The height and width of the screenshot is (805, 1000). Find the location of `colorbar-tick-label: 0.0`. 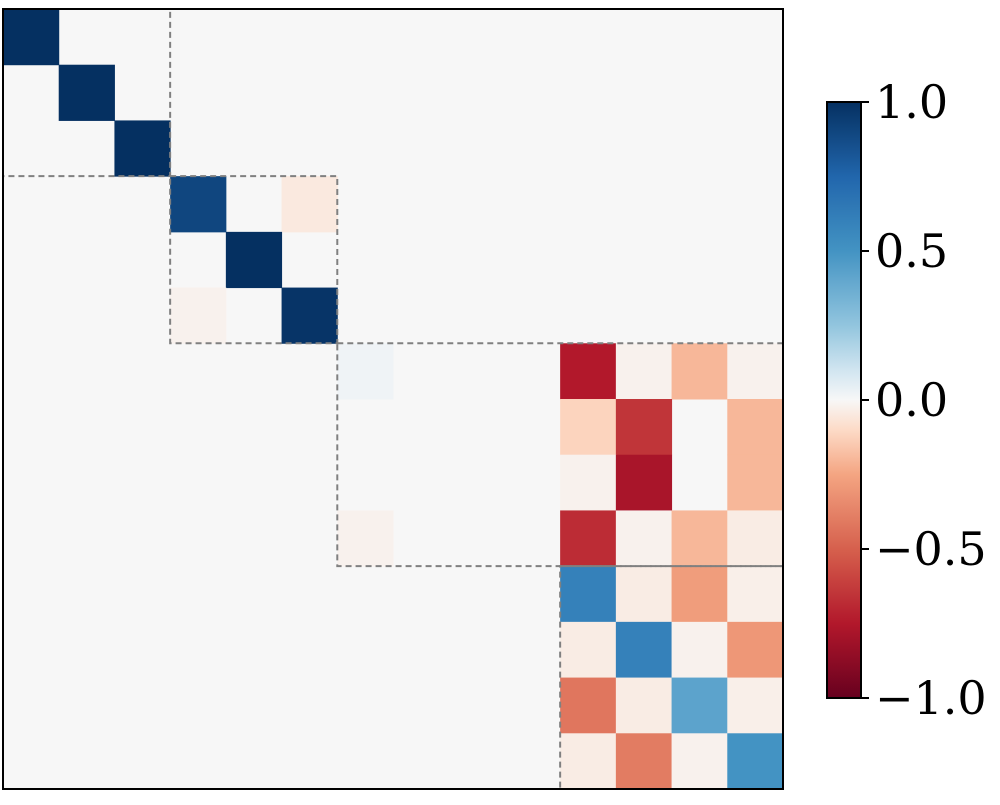

colorbar-tick-label: 0.0 is located at coordinates (911, 400).